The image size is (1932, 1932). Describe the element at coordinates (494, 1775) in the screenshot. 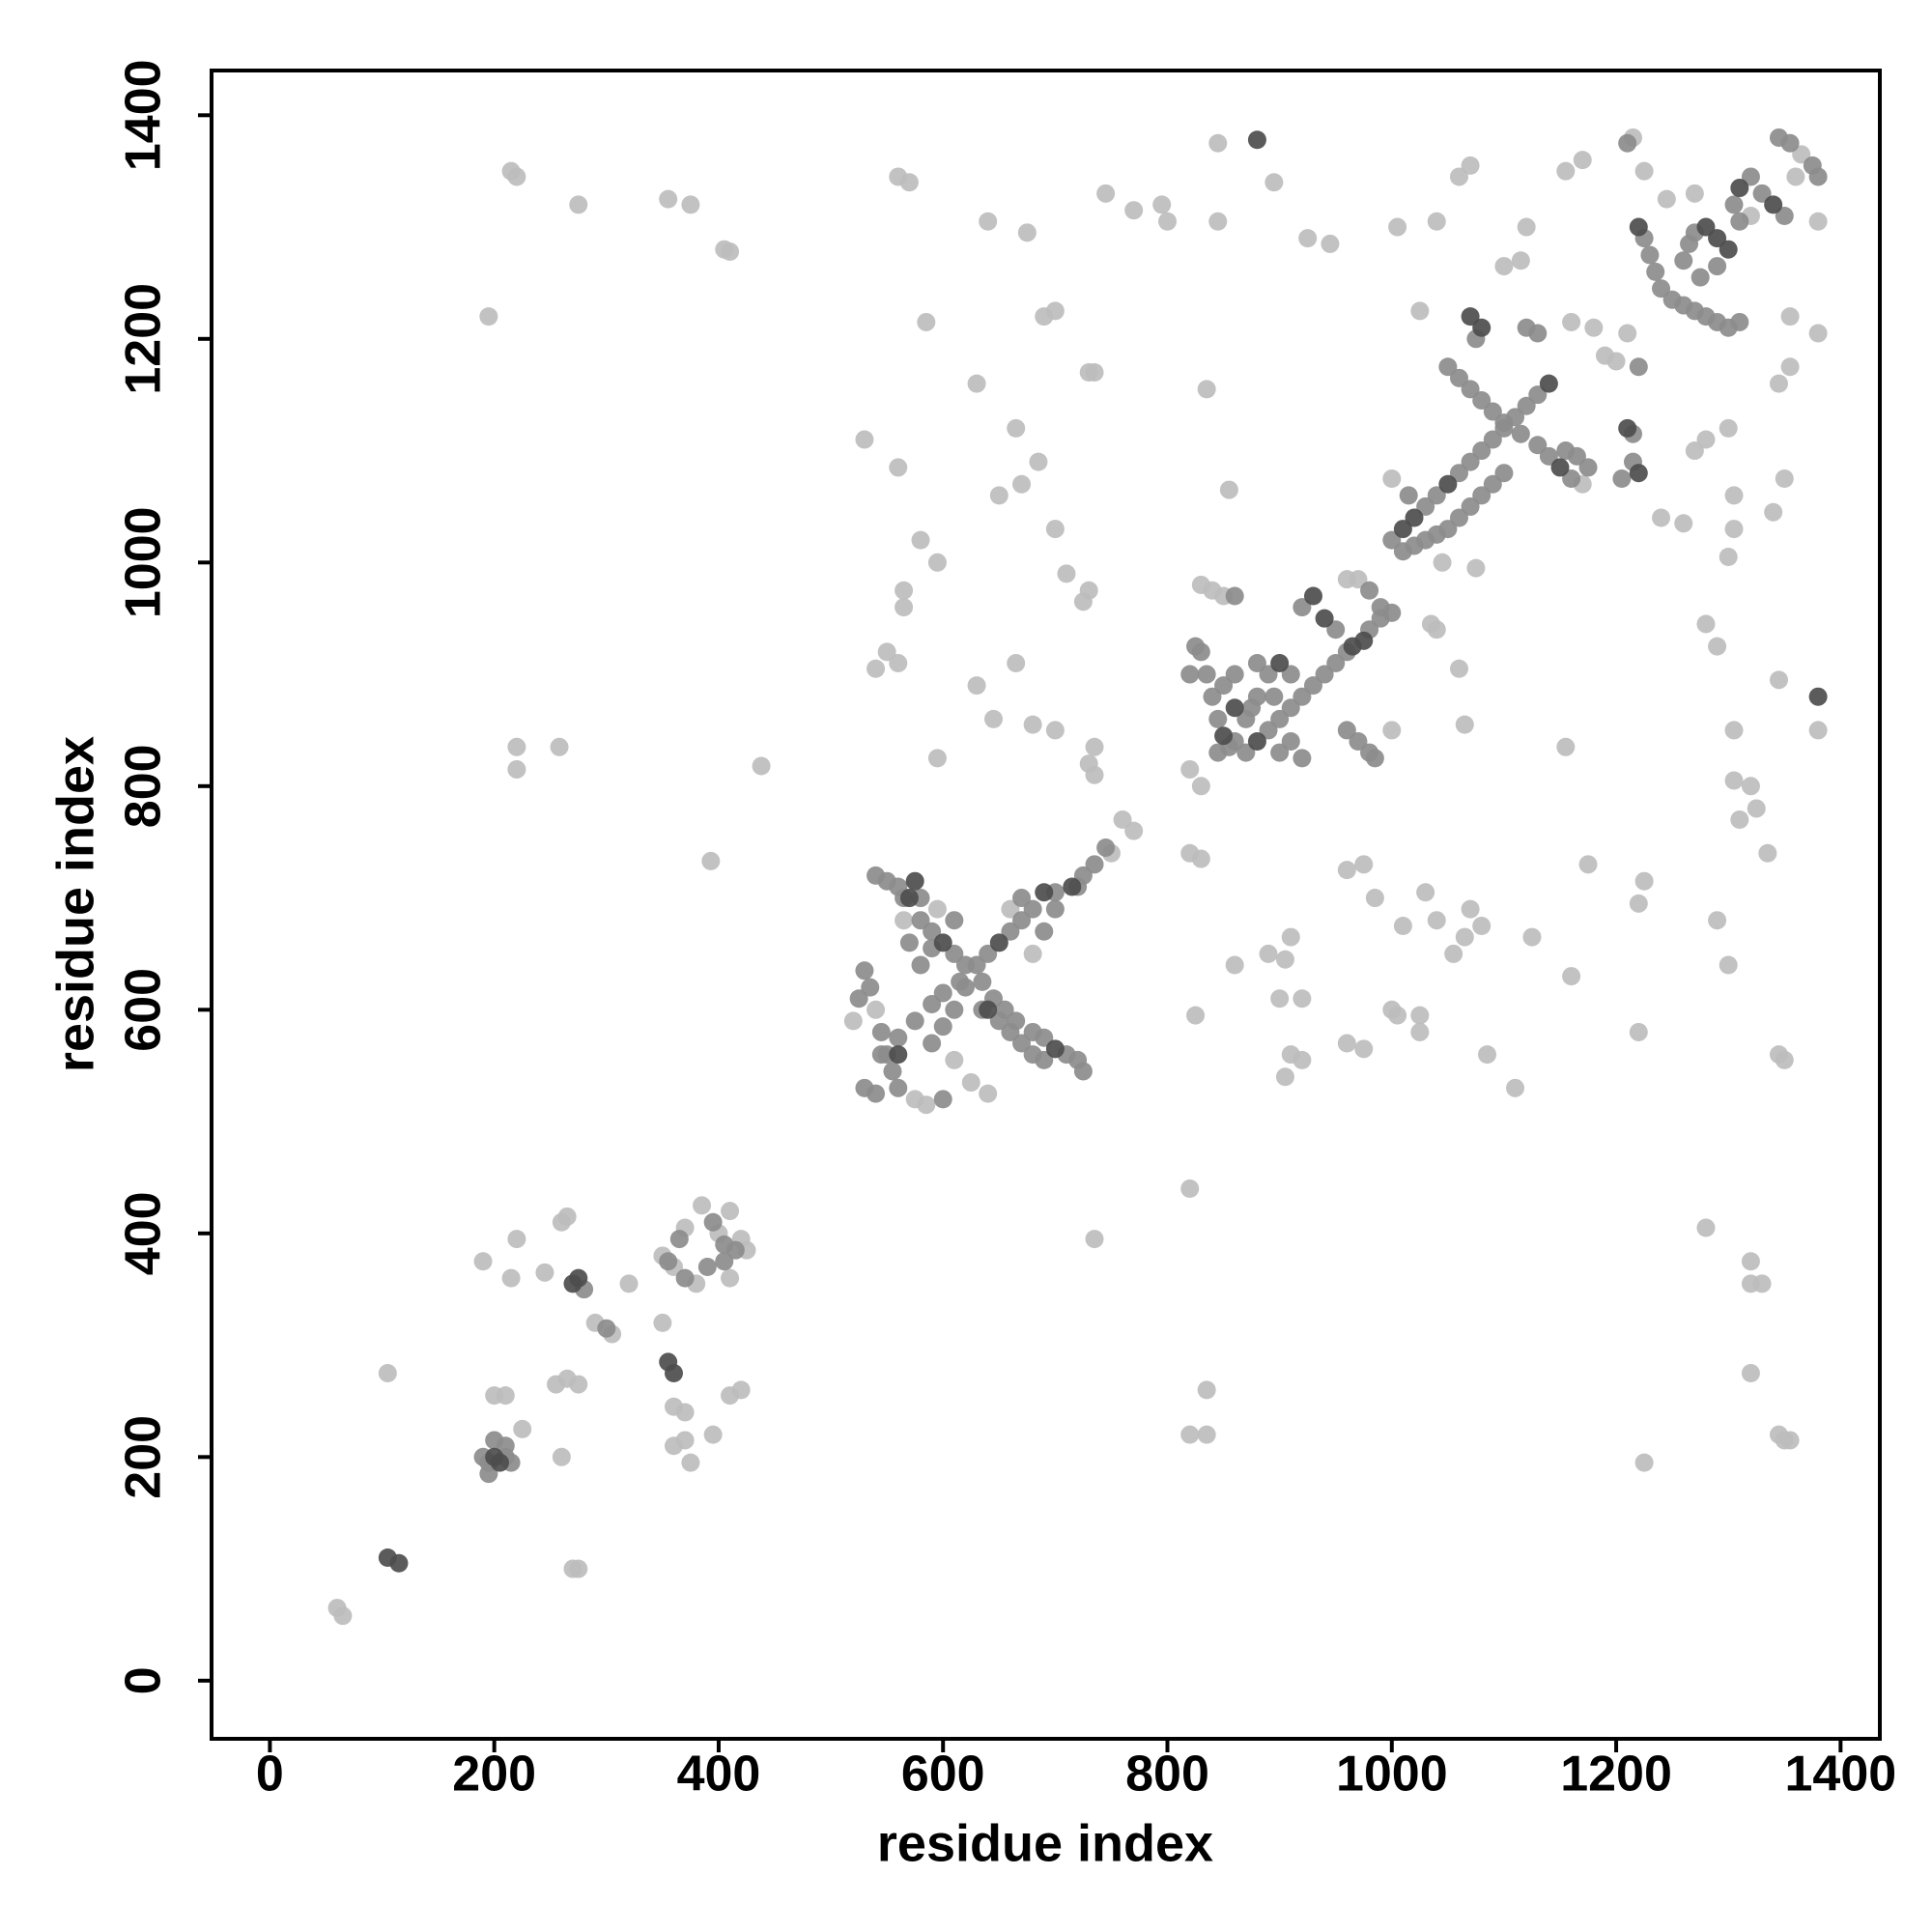

I see `x-tick-label: 200` at that location.